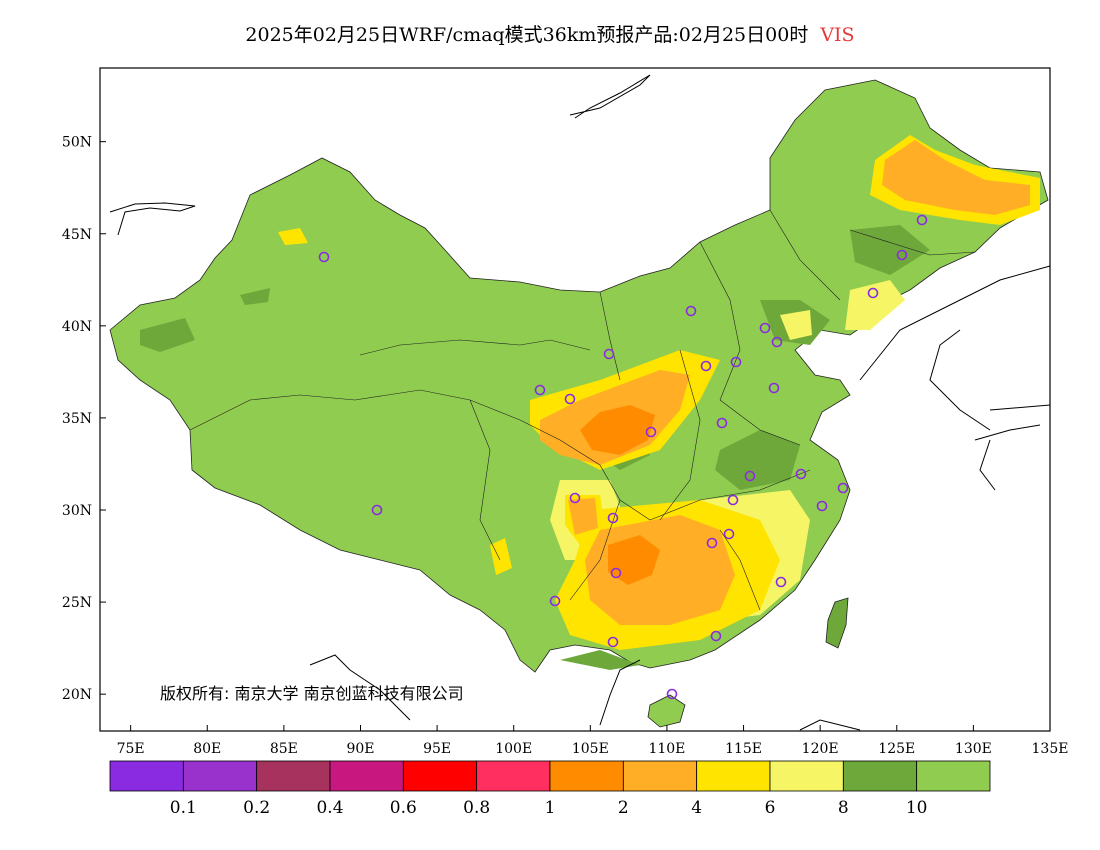 This screenshot has height=850, width=1100. Describe the element at coordinates (743, 749) in the screenshot. I see `lon-tick-label: 115E` at that location.